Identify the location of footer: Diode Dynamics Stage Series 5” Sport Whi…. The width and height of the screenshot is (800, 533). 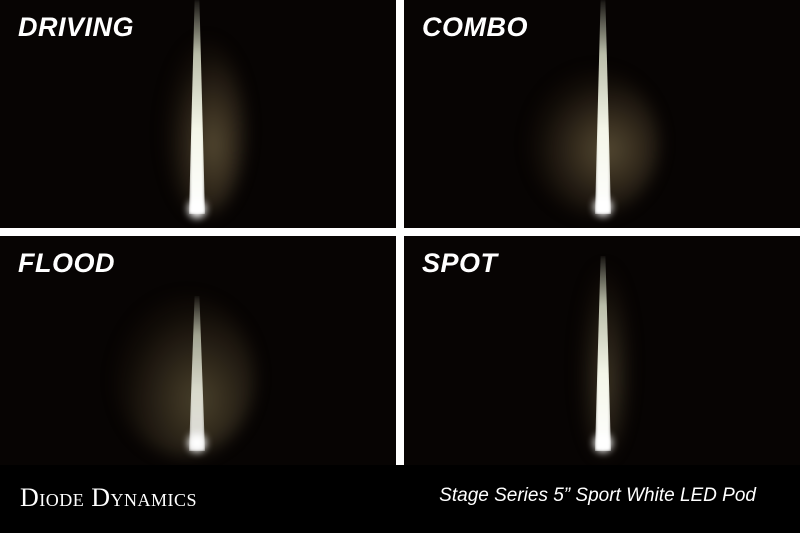
(400, 499).